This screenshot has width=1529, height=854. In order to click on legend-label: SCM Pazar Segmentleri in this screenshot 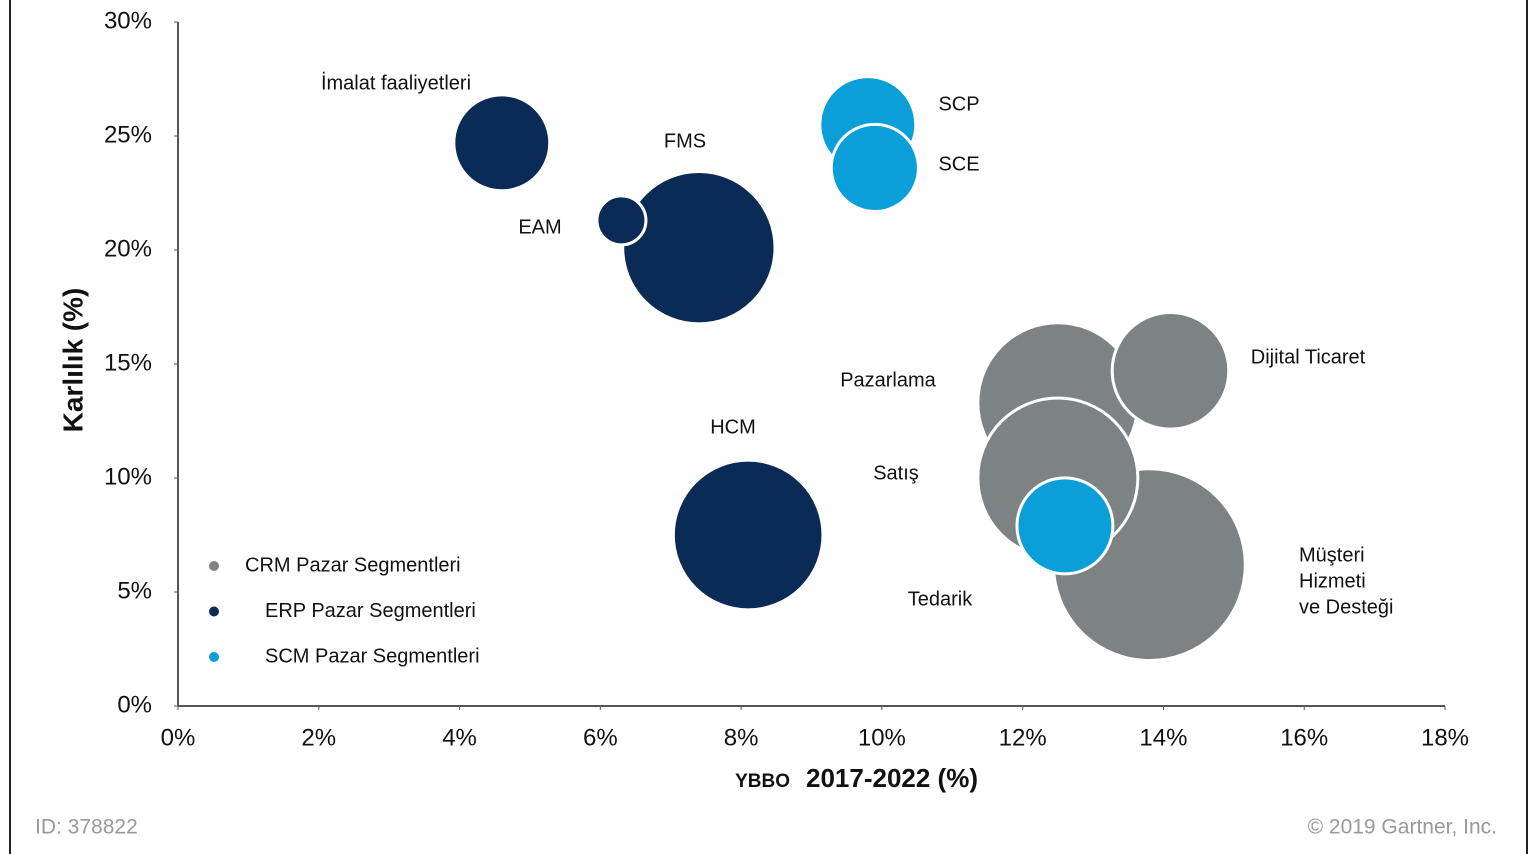, I will do `click(372, 656)`.